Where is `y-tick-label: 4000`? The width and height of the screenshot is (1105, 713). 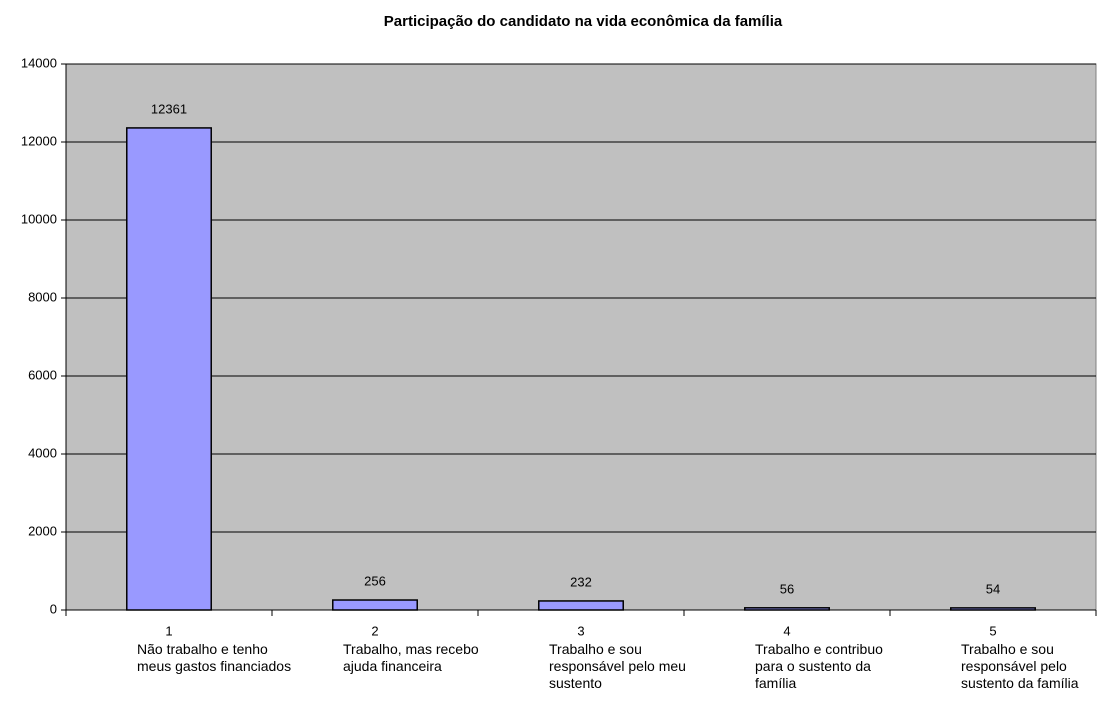 y-tick-label: 4000 is located at coordinates (42, 452).